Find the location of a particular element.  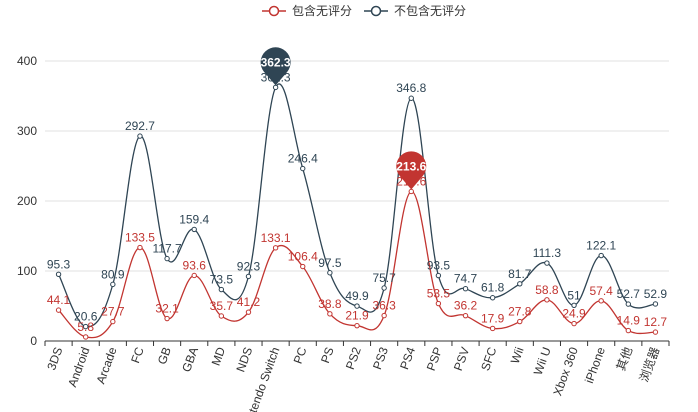

x-tick-label: GB is located at coordinates (164, 355).